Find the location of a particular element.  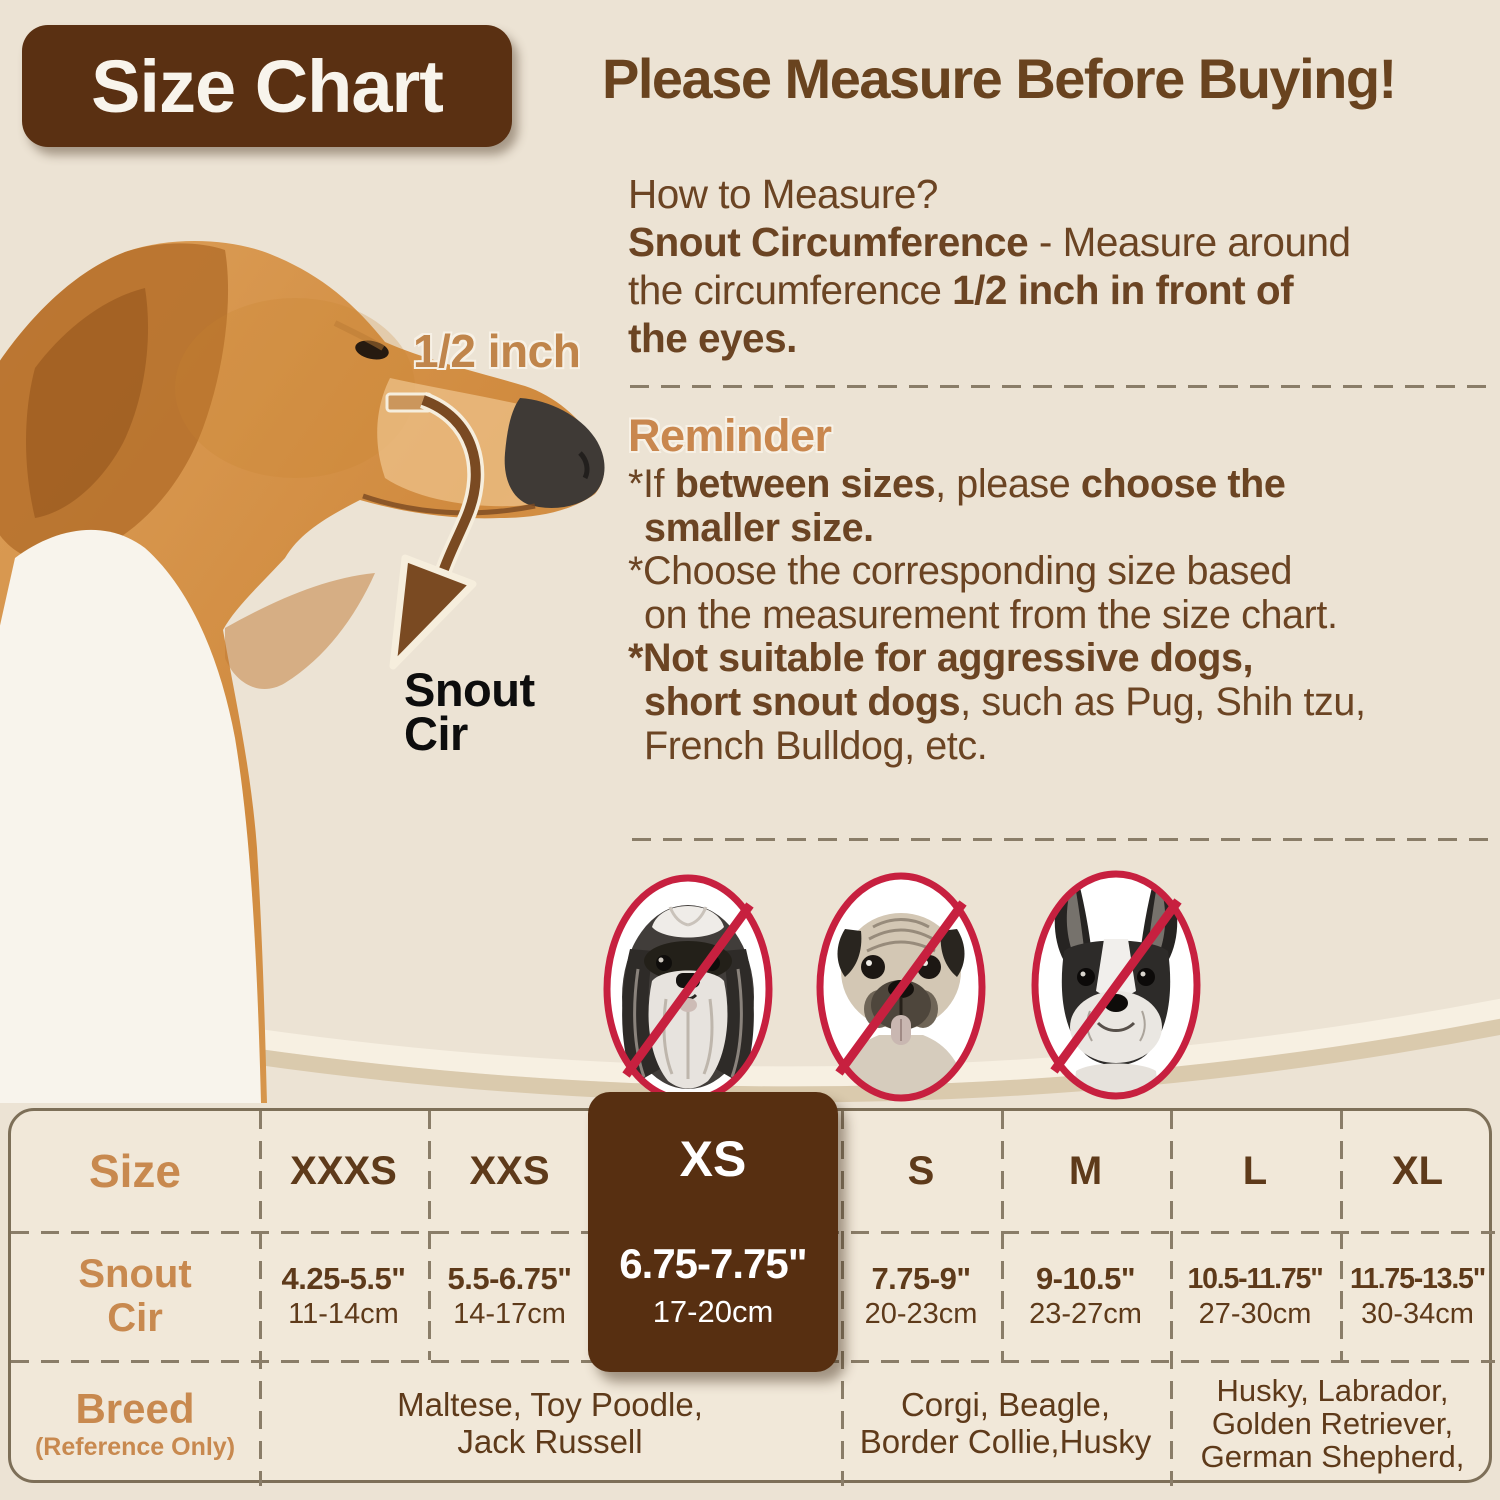

table-rowlabel-breed: Breed (Reference Only) is located at coordinates (135, 1422).